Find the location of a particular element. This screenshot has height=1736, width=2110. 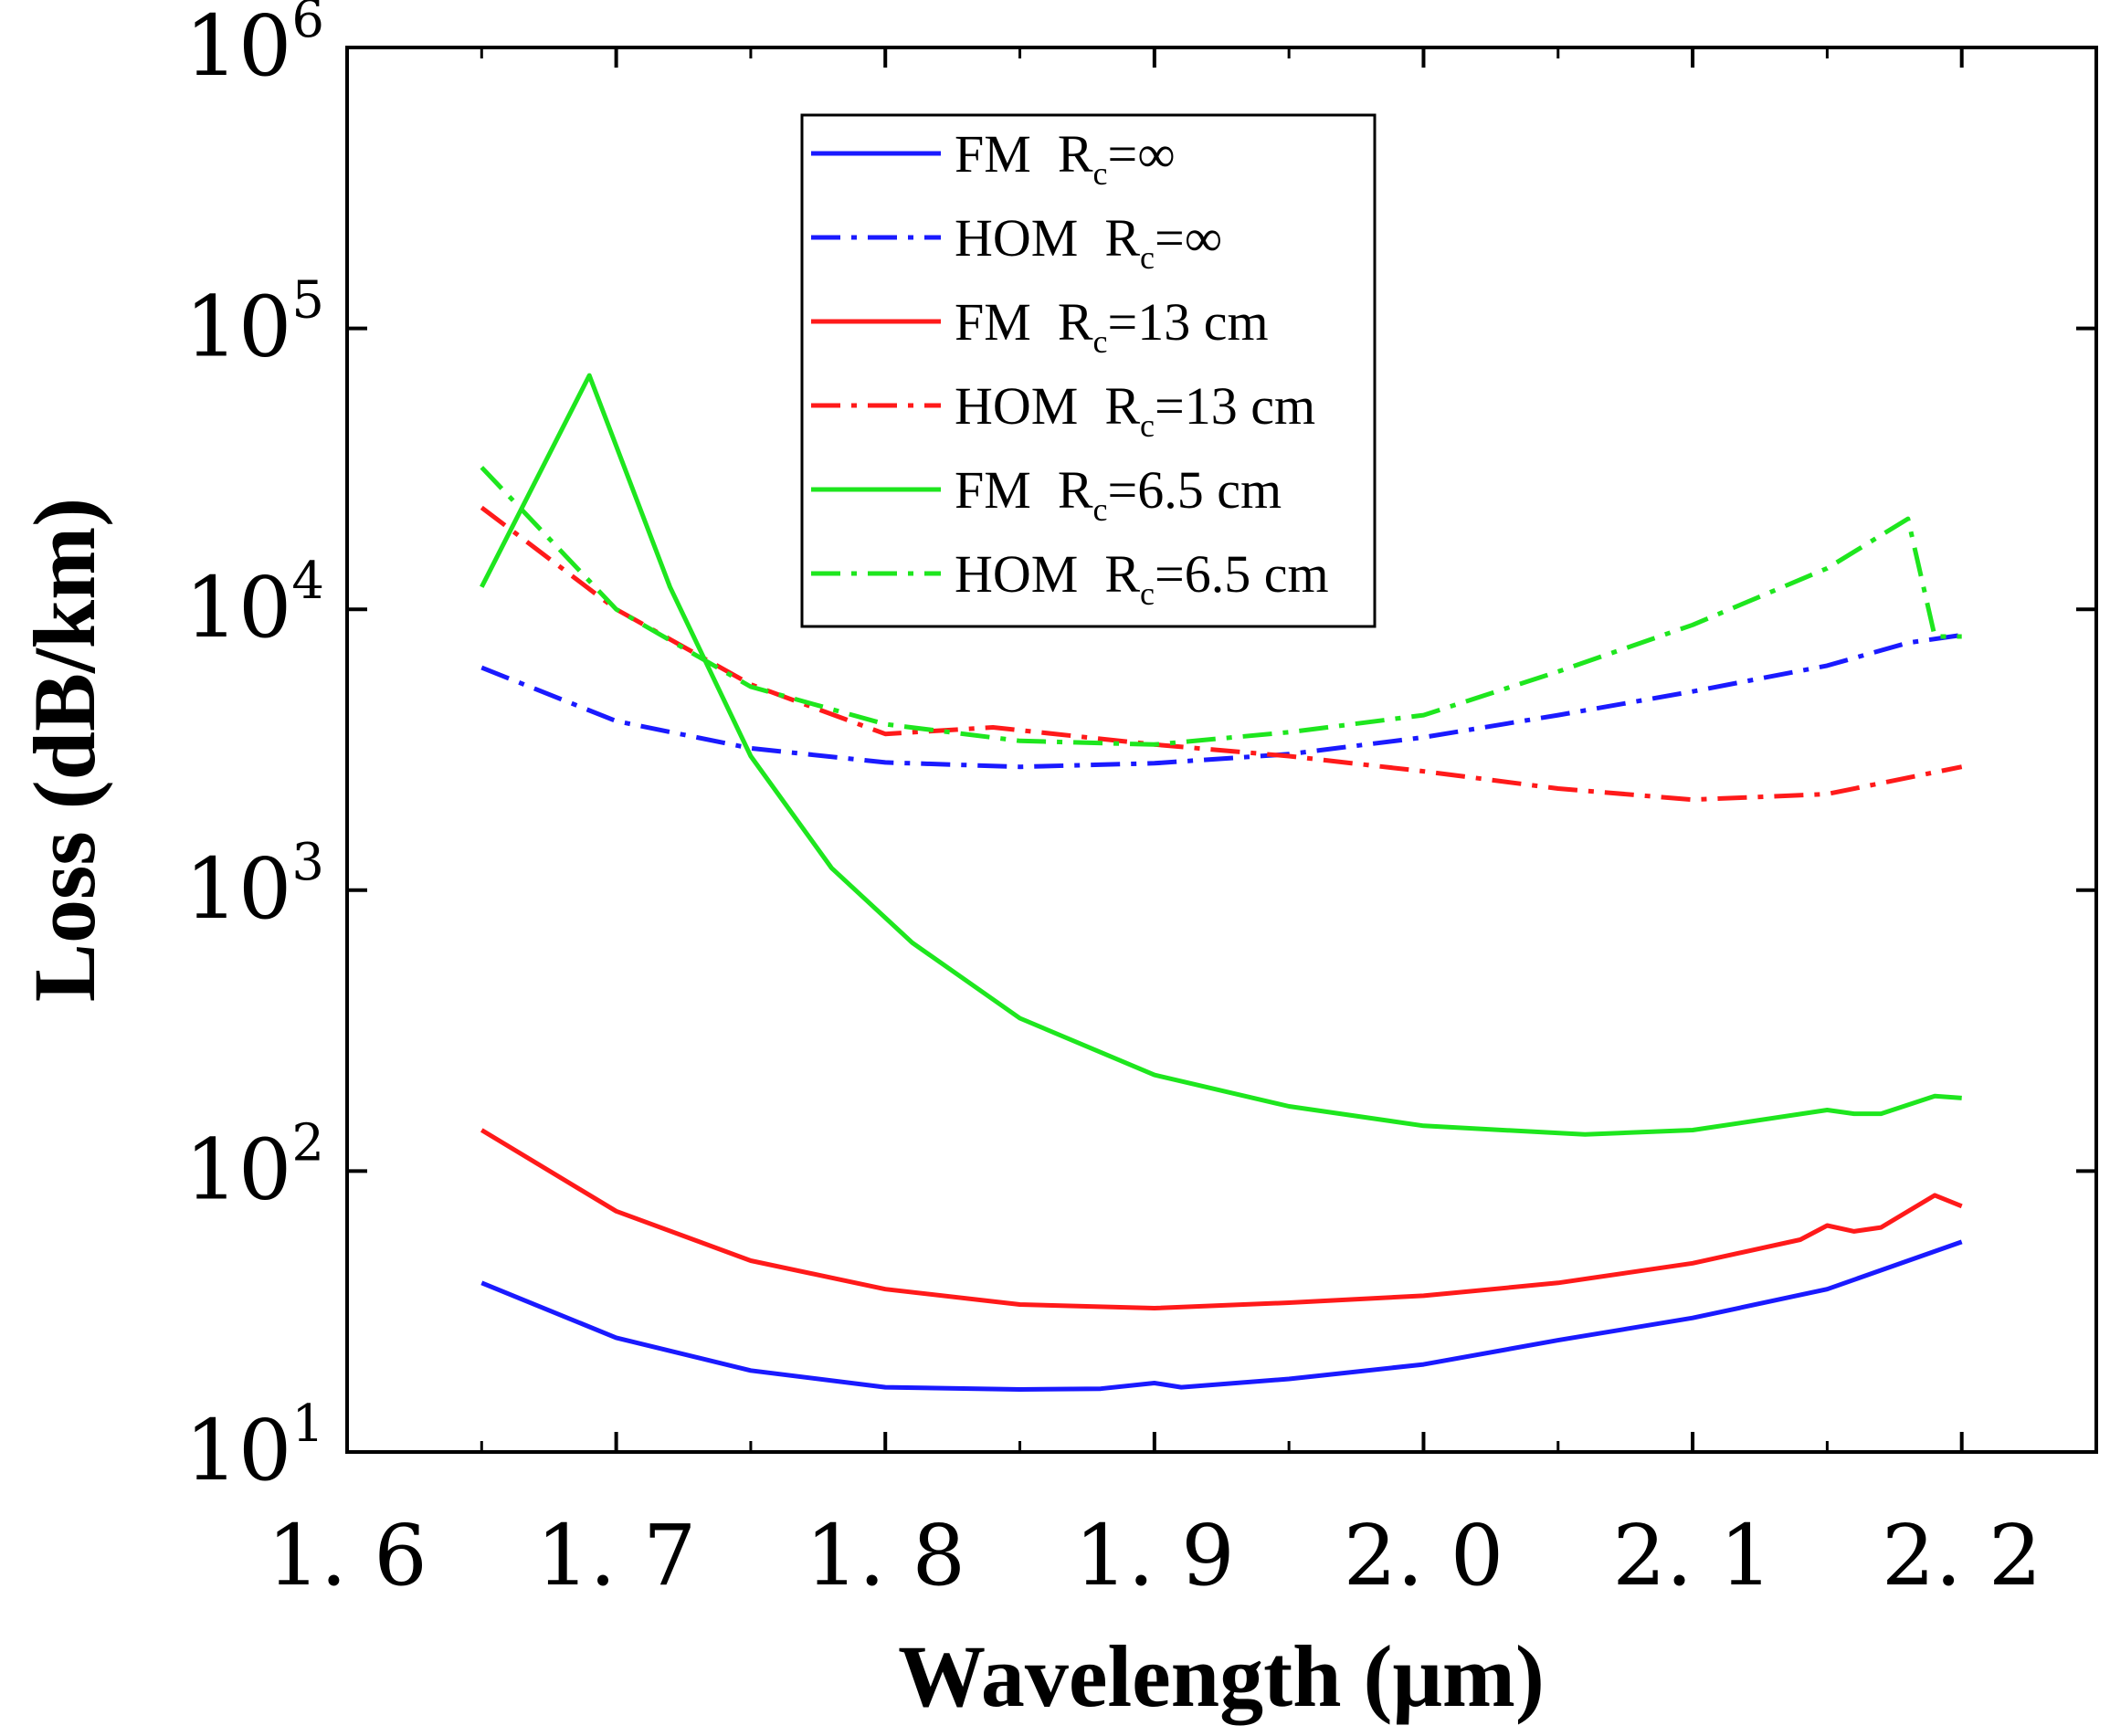

y-tick-label: 10¹ is located at coordinates (255, 1446).